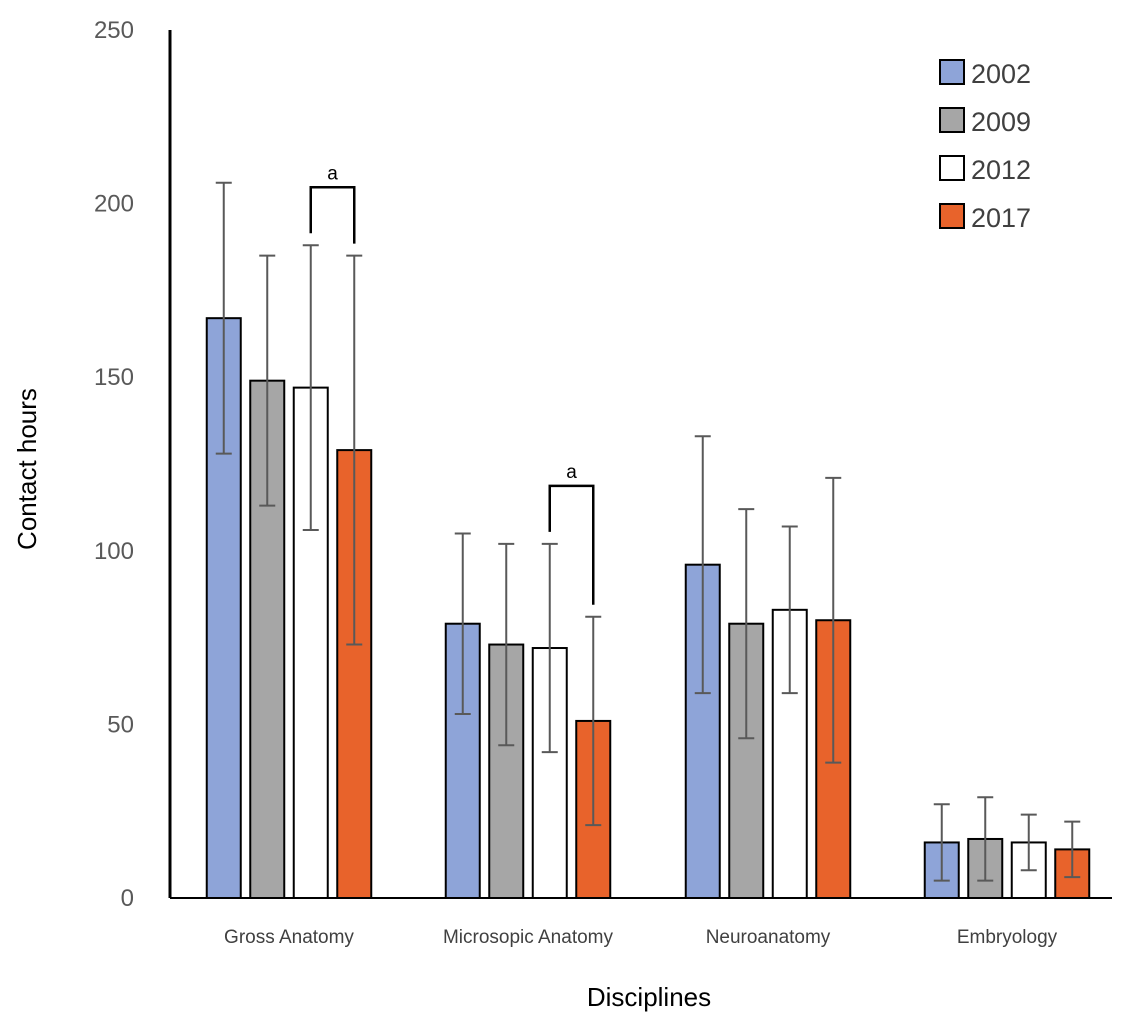 Image resolution: width=1148 pixels, height=1034 pixels. Describe the element at coordinates (768, 937) in the screenshot. I see `x-tick-label: Neuroanatomy` at that location.